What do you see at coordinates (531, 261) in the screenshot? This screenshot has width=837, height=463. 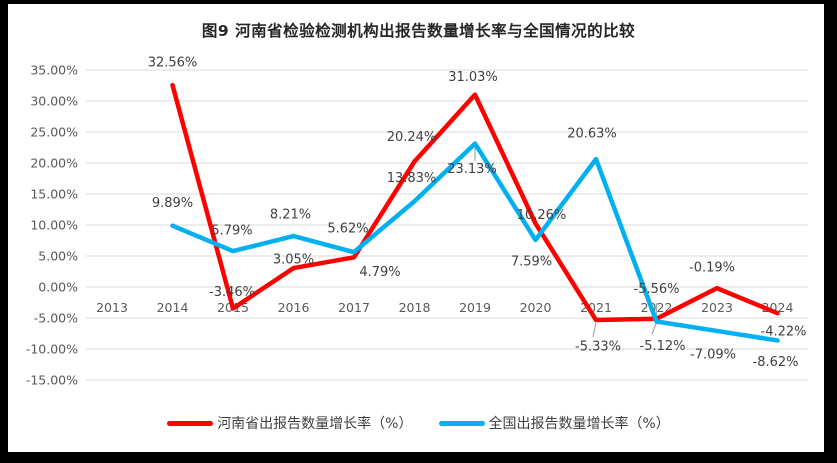 I see `data-label: 7.59%` at bounding box center [531, 261].